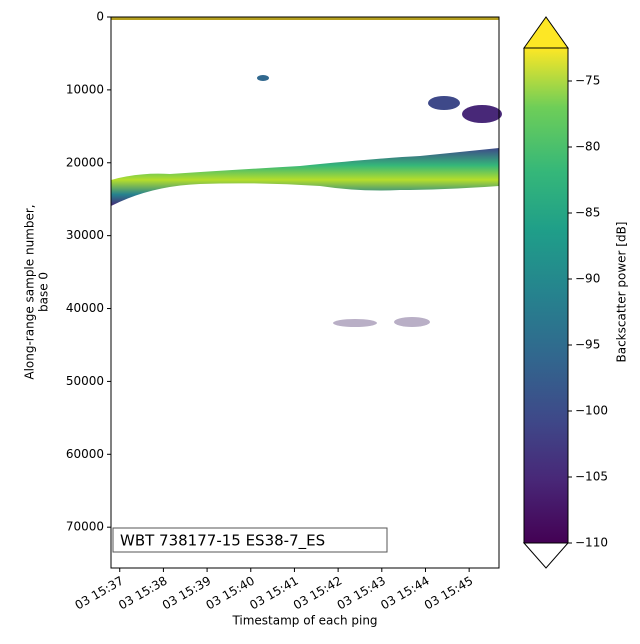  What do you see at coordinates (587, 213) in the screenshot?
I see `colorbar-tick-label: −85` at bounding box center [587, 213].